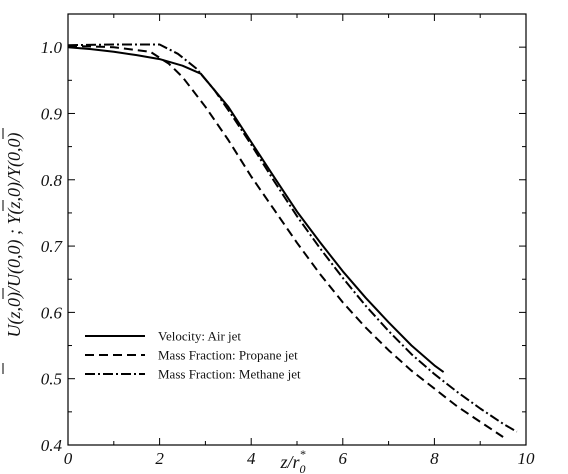  I want to click on legend-label: Velocity: Air jet, so click(199, 336).